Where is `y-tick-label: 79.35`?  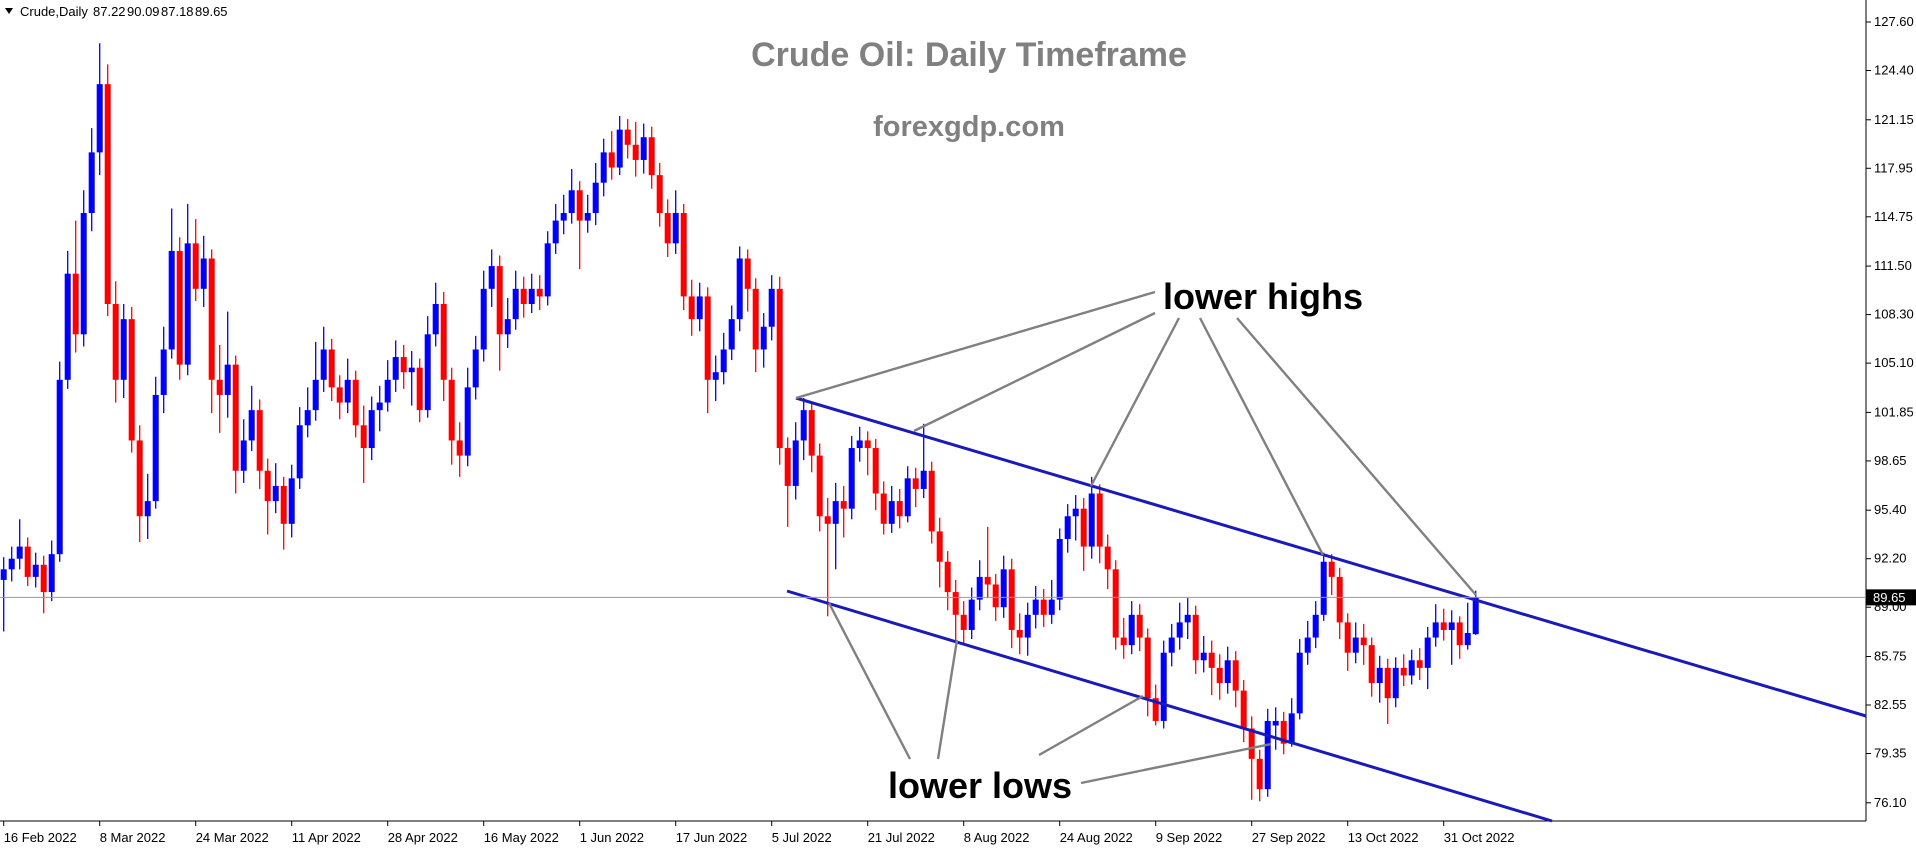
y-tick-label: 79.35 is located at coordinates (1890, 753).